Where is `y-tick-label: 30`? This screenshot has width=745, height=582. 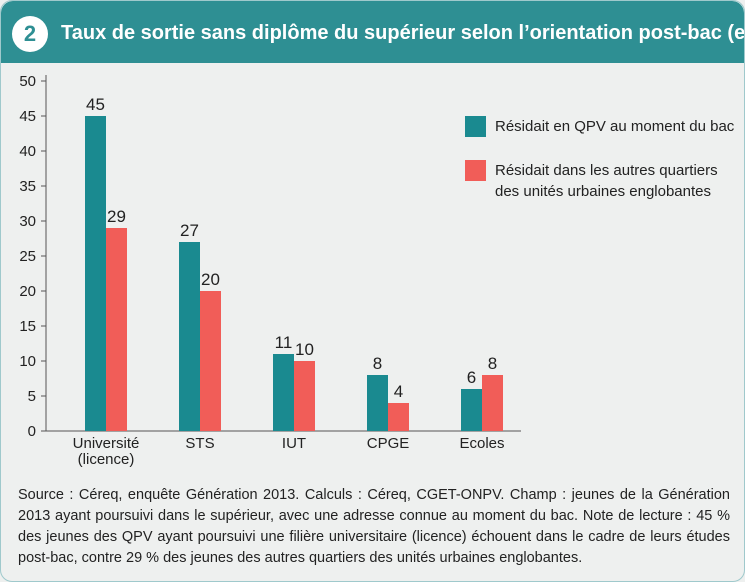
y-tick-label: 30 is located at coordinates (27, 221).